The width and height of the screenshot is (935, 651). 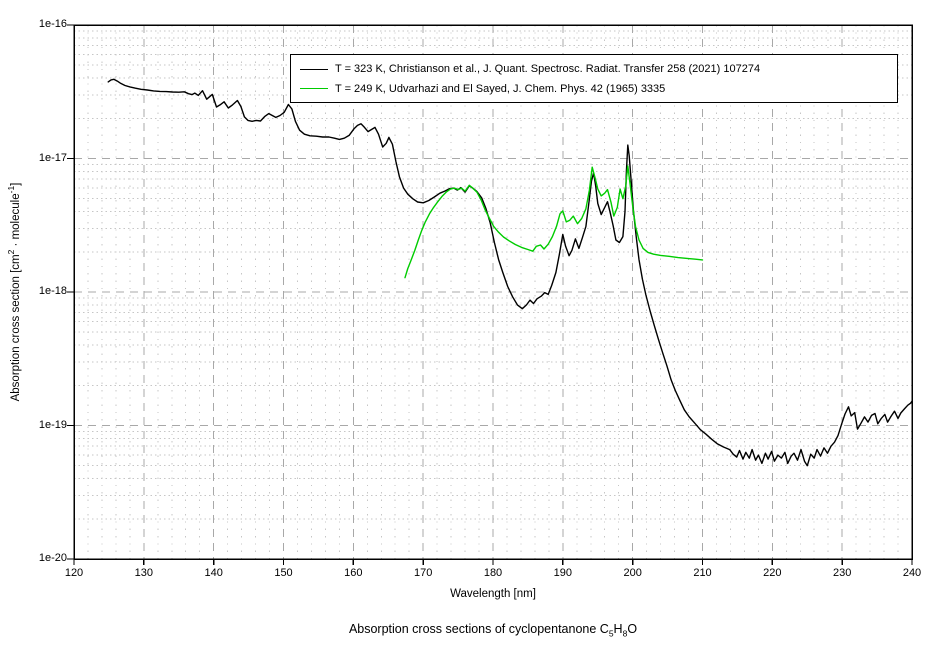 What do you see at coordinates (11, 252) in the screenshot?
I see `y-axis-title-sup: 2` at bounding box center [11, 252].